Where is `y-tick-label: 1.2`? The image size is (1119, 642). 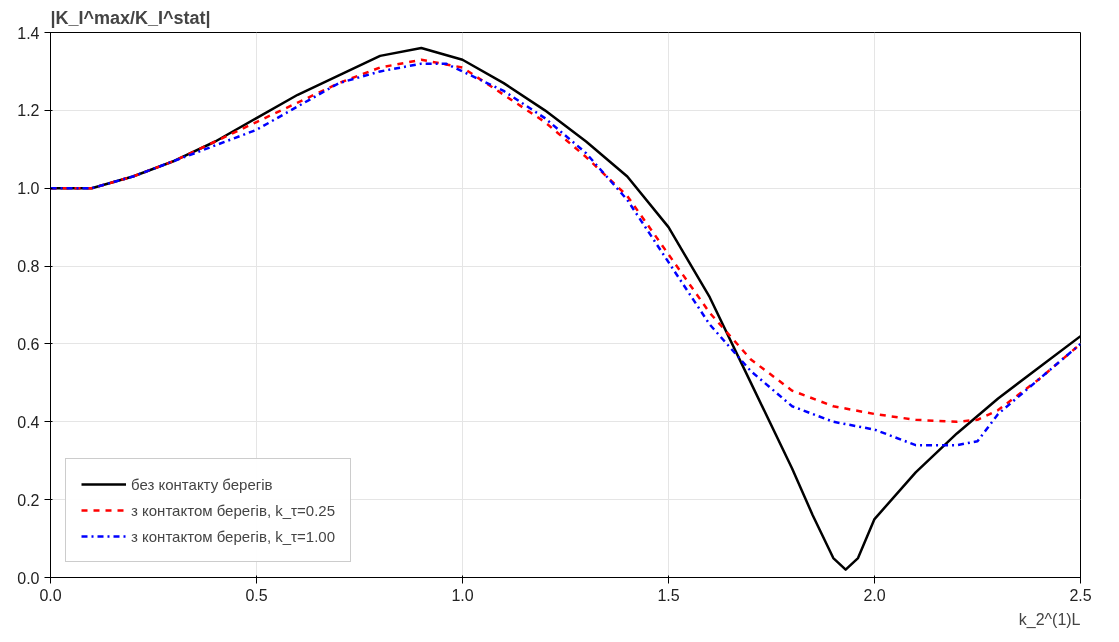
y-tick-label: 1.2 is located at coordinates (28, 111).